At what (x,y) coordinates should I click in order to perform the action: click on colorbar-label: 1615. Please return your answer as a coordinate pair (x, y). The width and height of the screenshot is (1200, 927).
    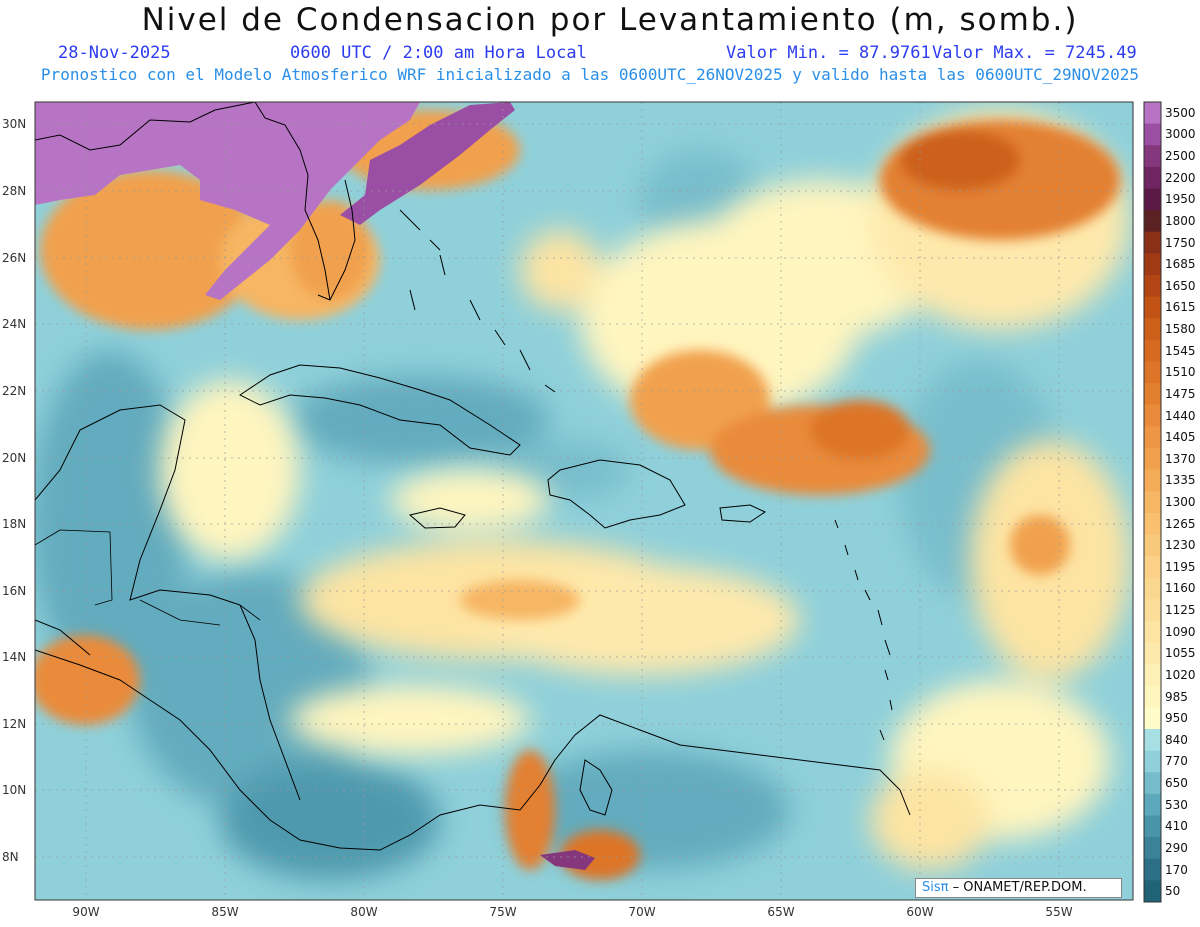
    Looking at the image, I should click on (1180, 307).